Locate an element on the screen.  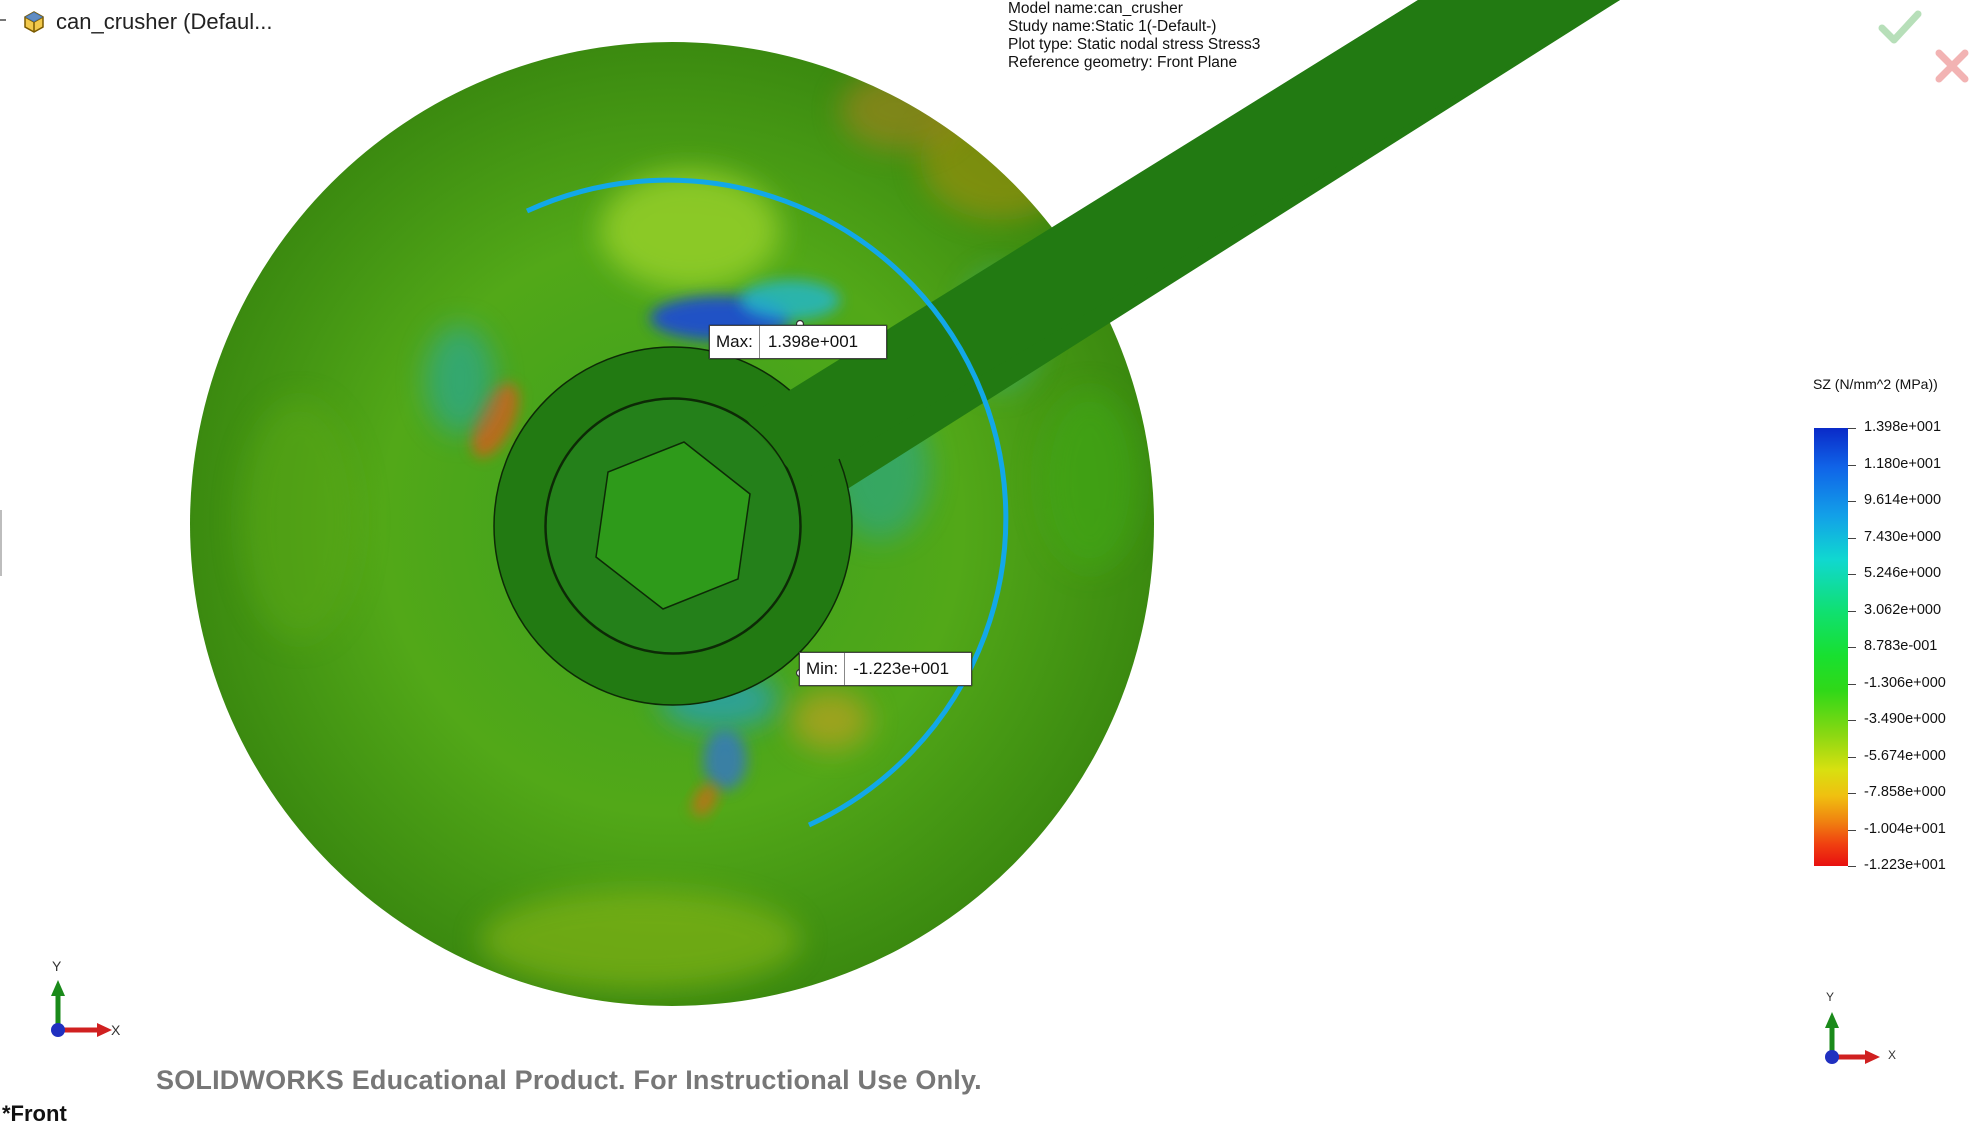
study-name: Study name:Static 1(-Default-) is located at coordinates (1112, 26).